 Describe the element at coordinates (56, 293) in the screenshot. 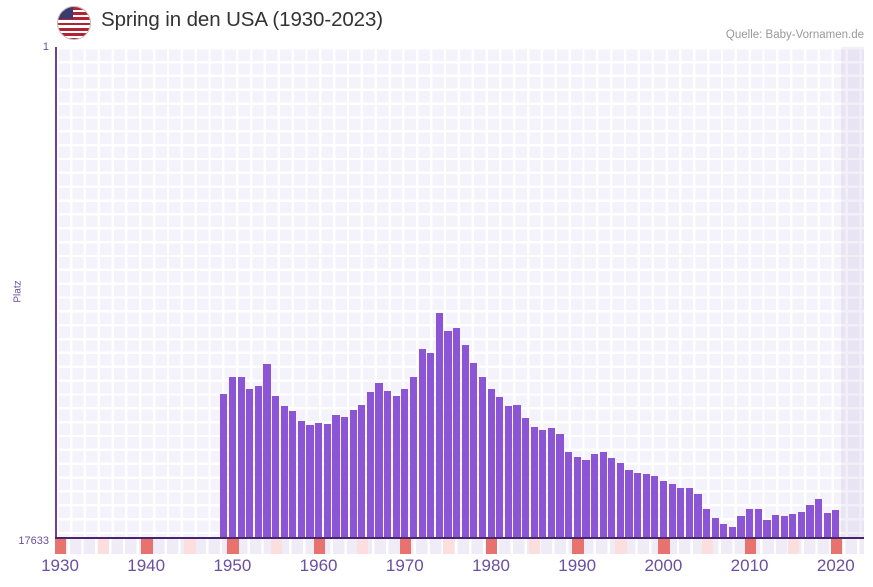

I see `y-axis-line` at that location.